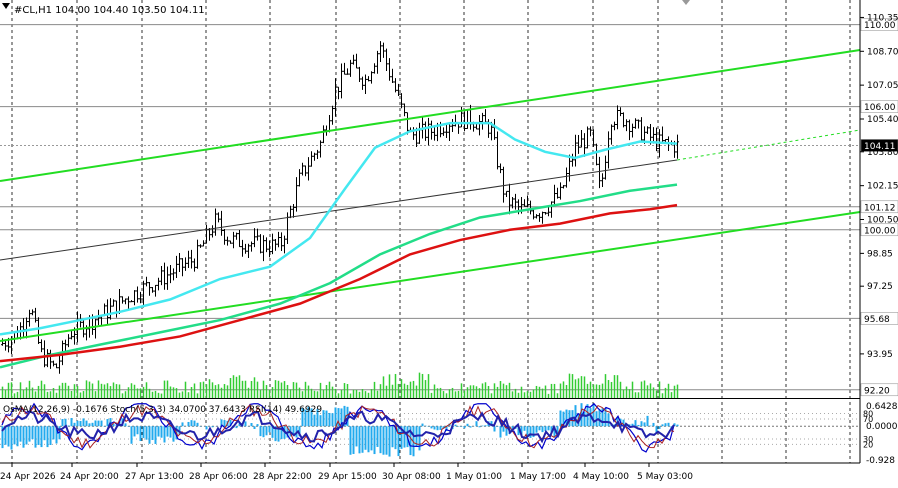 This screenshot has height=488, width=898. Describe the element at coordinates (880, 254) in the screenshot. I see `price-tick-label: 98.85` at that location.